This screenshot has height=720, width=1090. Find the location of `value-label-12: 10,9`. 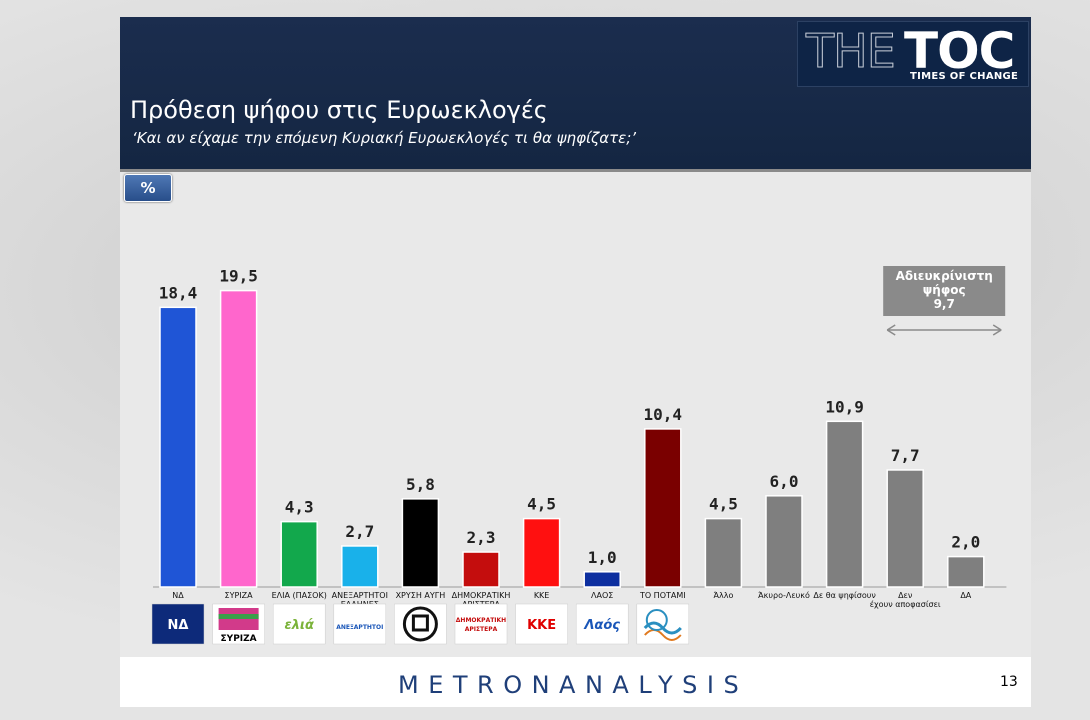

value-label-12: 10,9 is located at coordinates (844, 406).